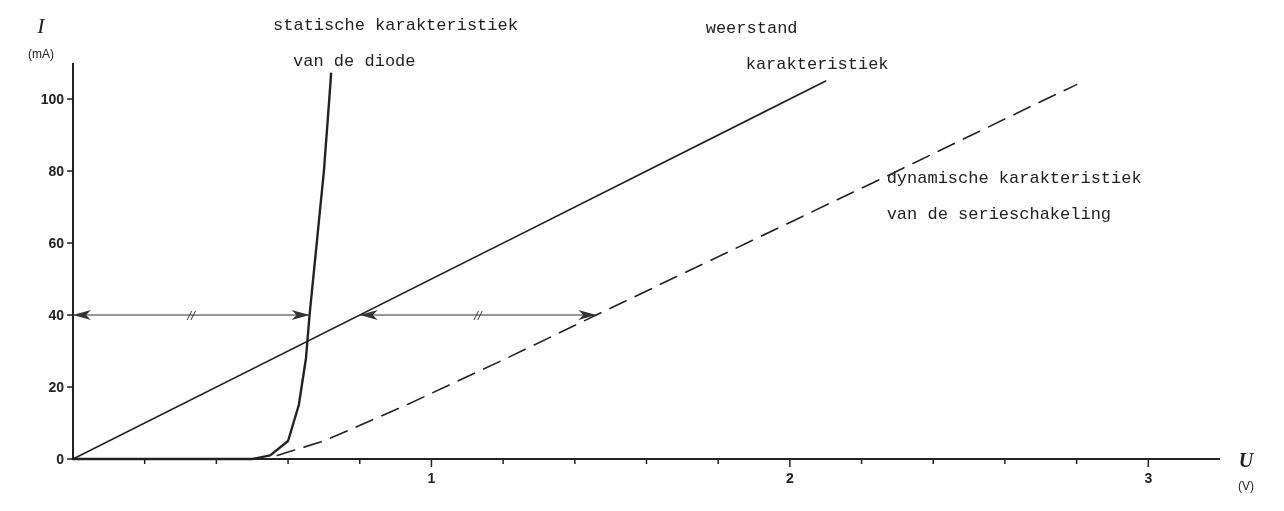 This screenshot has height=511, width=1284. What do you see at coordinates (56, 243) in the screenshot?
I see `y-tick-label: 60` at bounding box center [56, 243].